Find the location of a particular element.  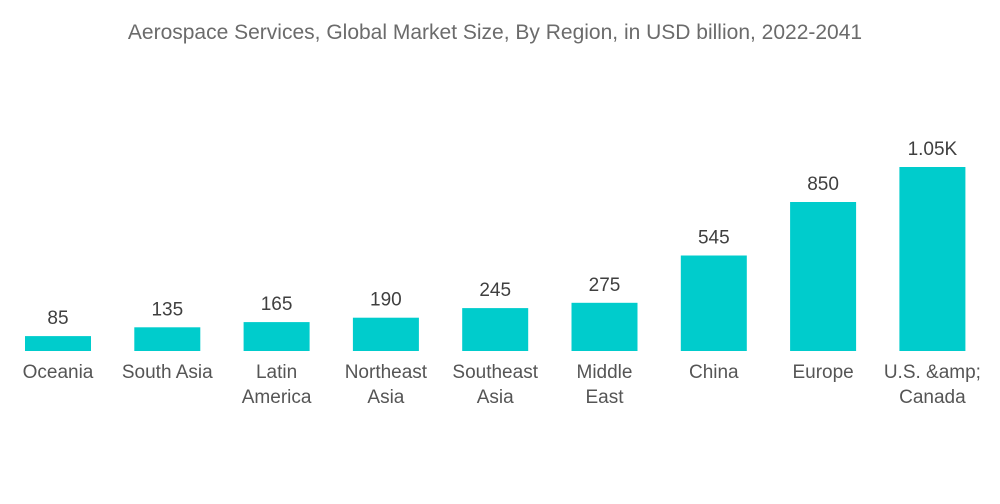

value-label: 85 is located at coordinates (57, 318).